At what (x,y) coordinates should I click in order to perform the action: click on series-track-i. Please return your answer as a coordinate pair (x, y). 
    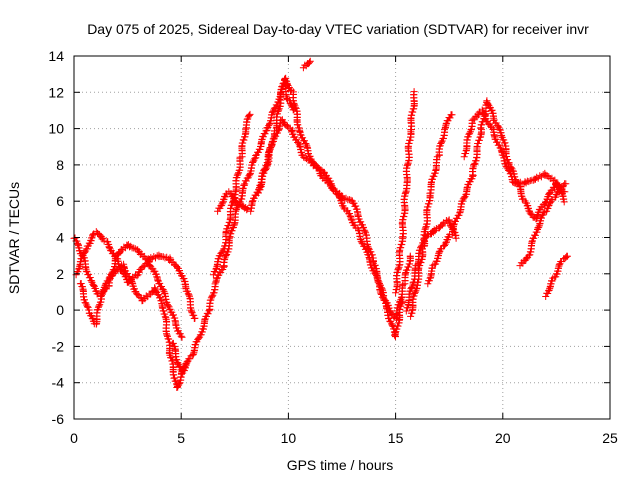
    Looking at the image, I should click on (405, 192).